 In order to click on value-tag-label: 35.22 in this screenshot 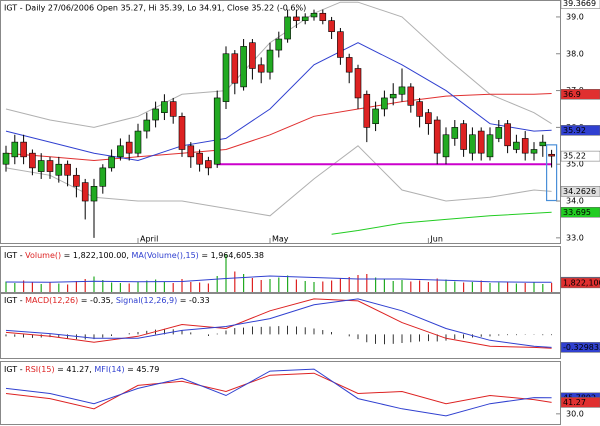, I will do `click(574, 156)`.